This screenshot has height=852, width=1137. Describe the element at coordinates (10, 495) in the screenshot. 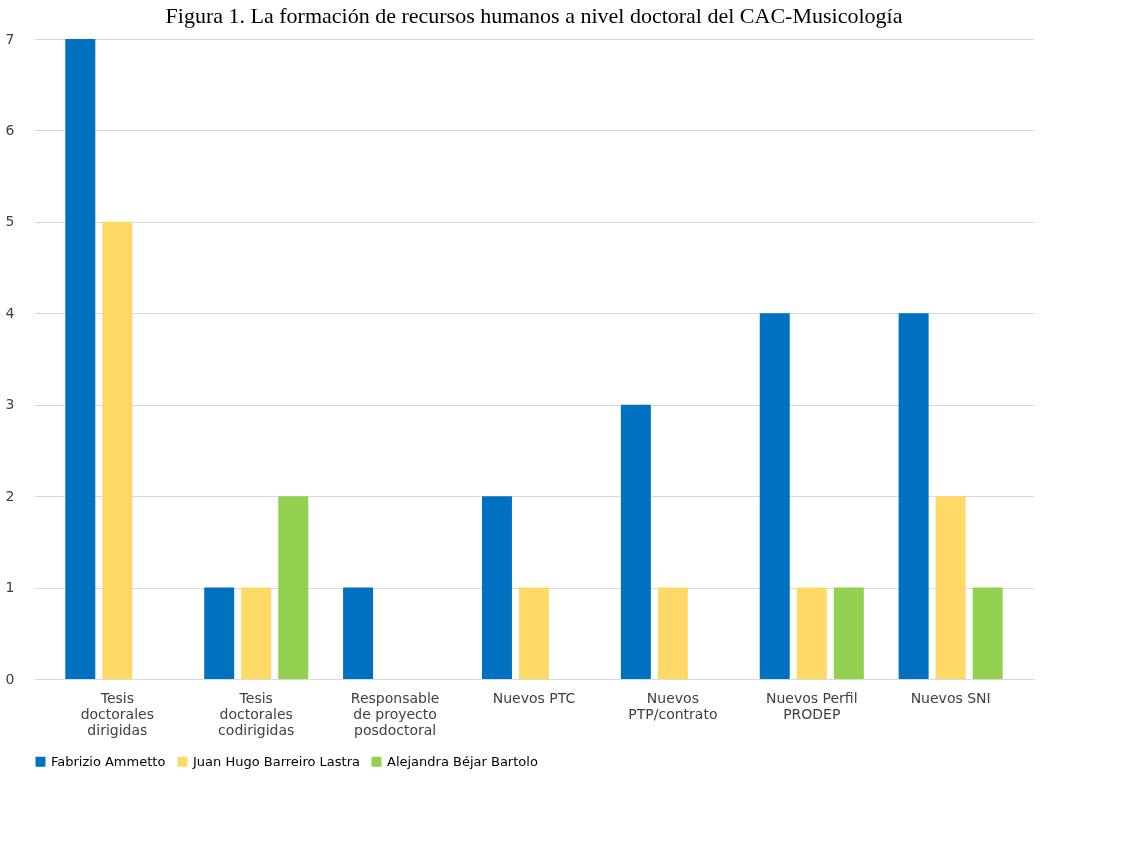

I see `y-tick-label: 2` at that location.